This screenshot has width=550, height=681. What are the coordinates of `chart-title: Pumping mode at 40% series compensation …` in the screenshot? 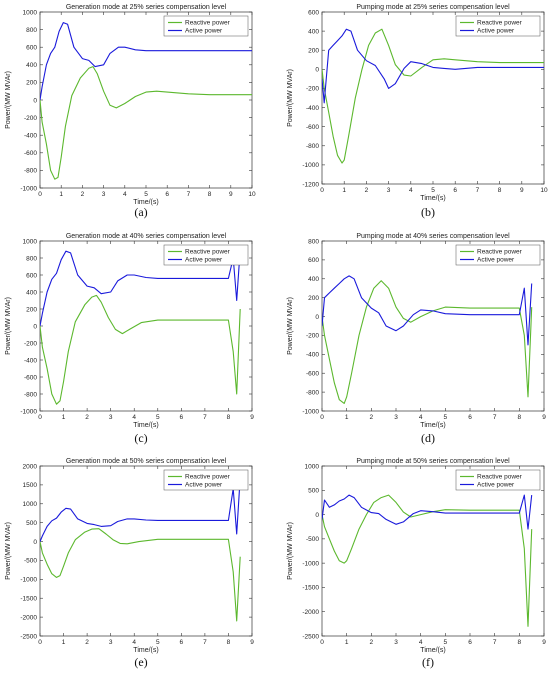 It's located at (433, 236).